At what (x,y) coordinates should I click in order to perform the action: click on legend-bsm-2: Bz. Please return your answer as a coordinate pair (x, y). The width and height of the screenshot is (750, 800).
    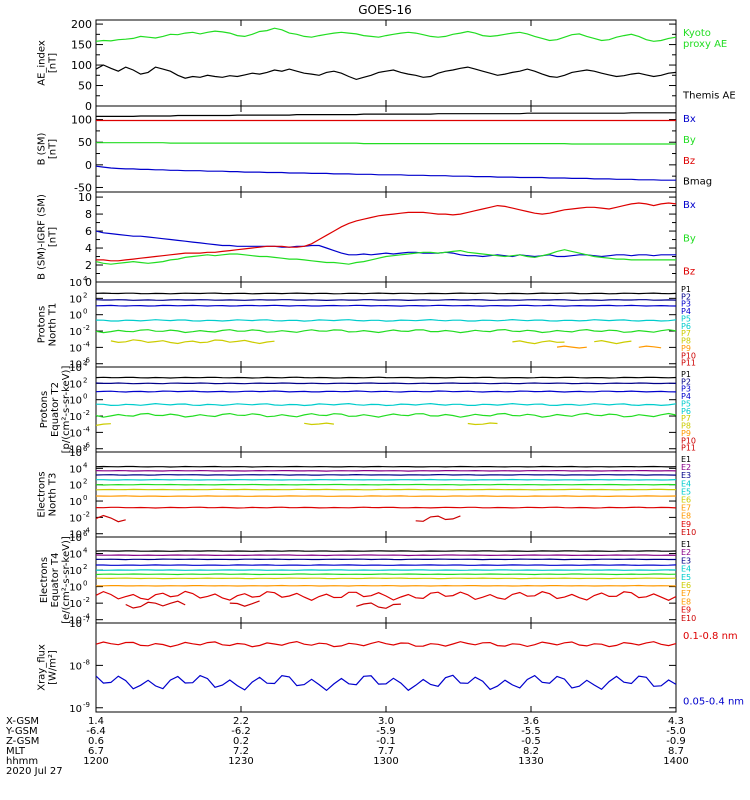
    Looking at the image, I should click on (689, 161).